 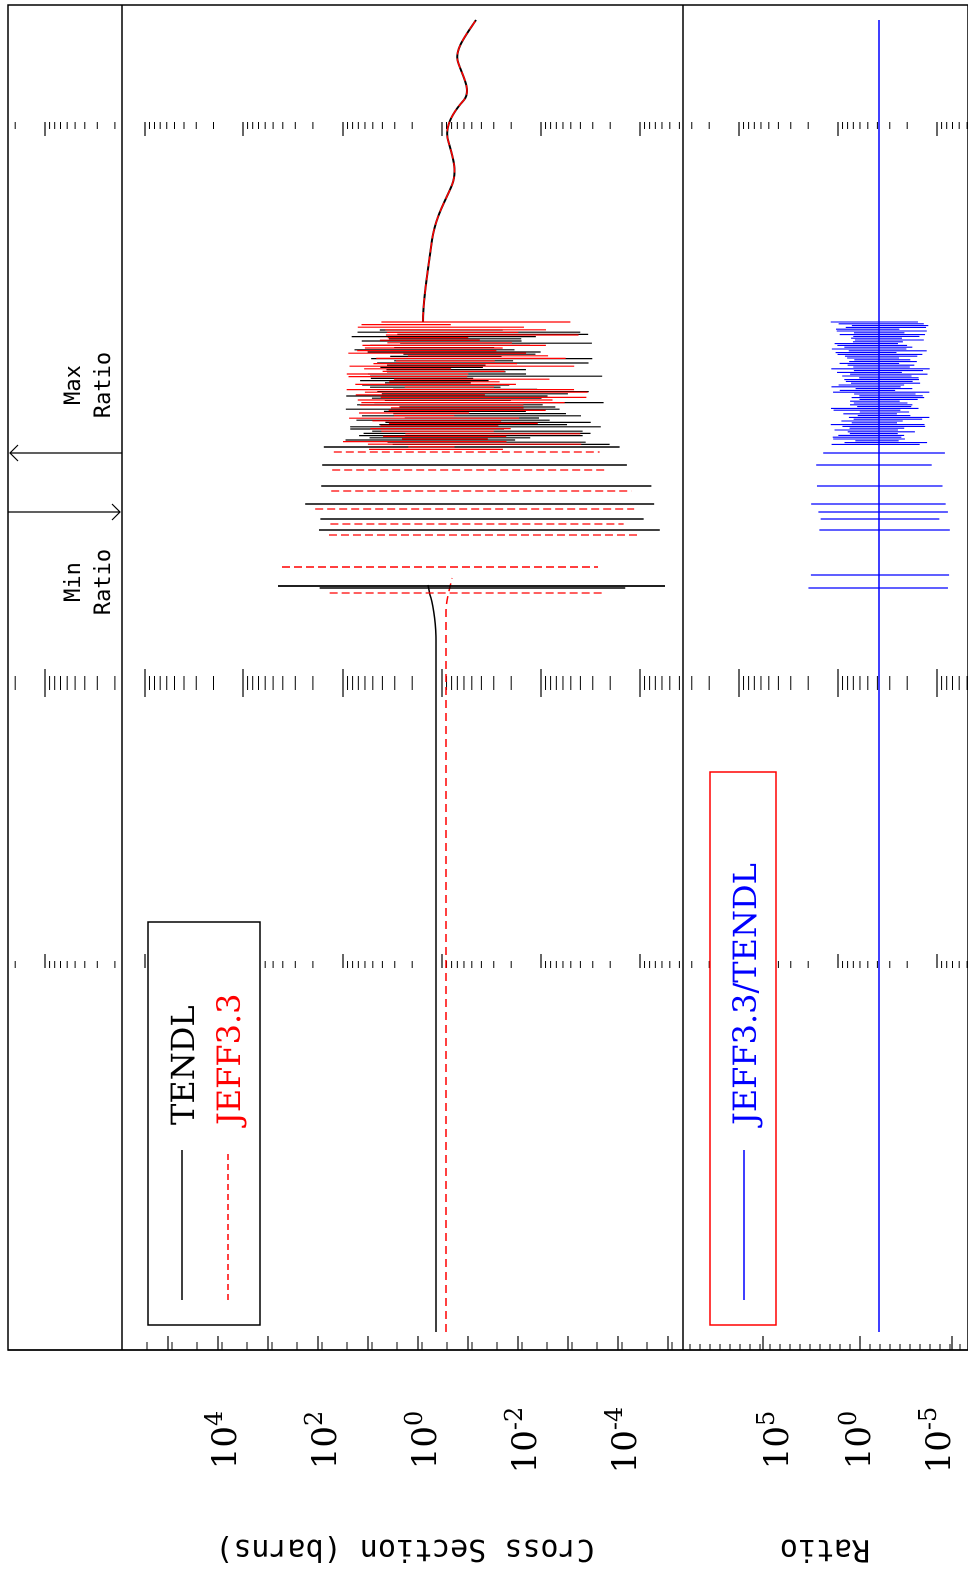 I want to click on bottom-tick-label: 100, so click(x=856, y=1440).